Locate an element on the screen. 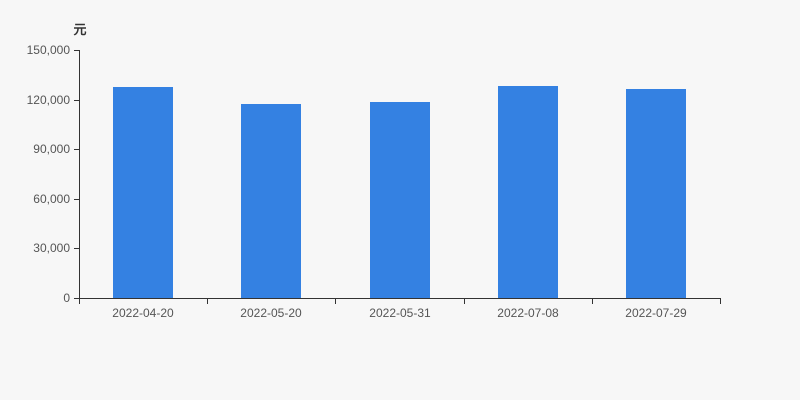 This screenshot has height=400, width=800. x-axis-tick-label: 2022-05-20 is located at coordinates (271, 313).